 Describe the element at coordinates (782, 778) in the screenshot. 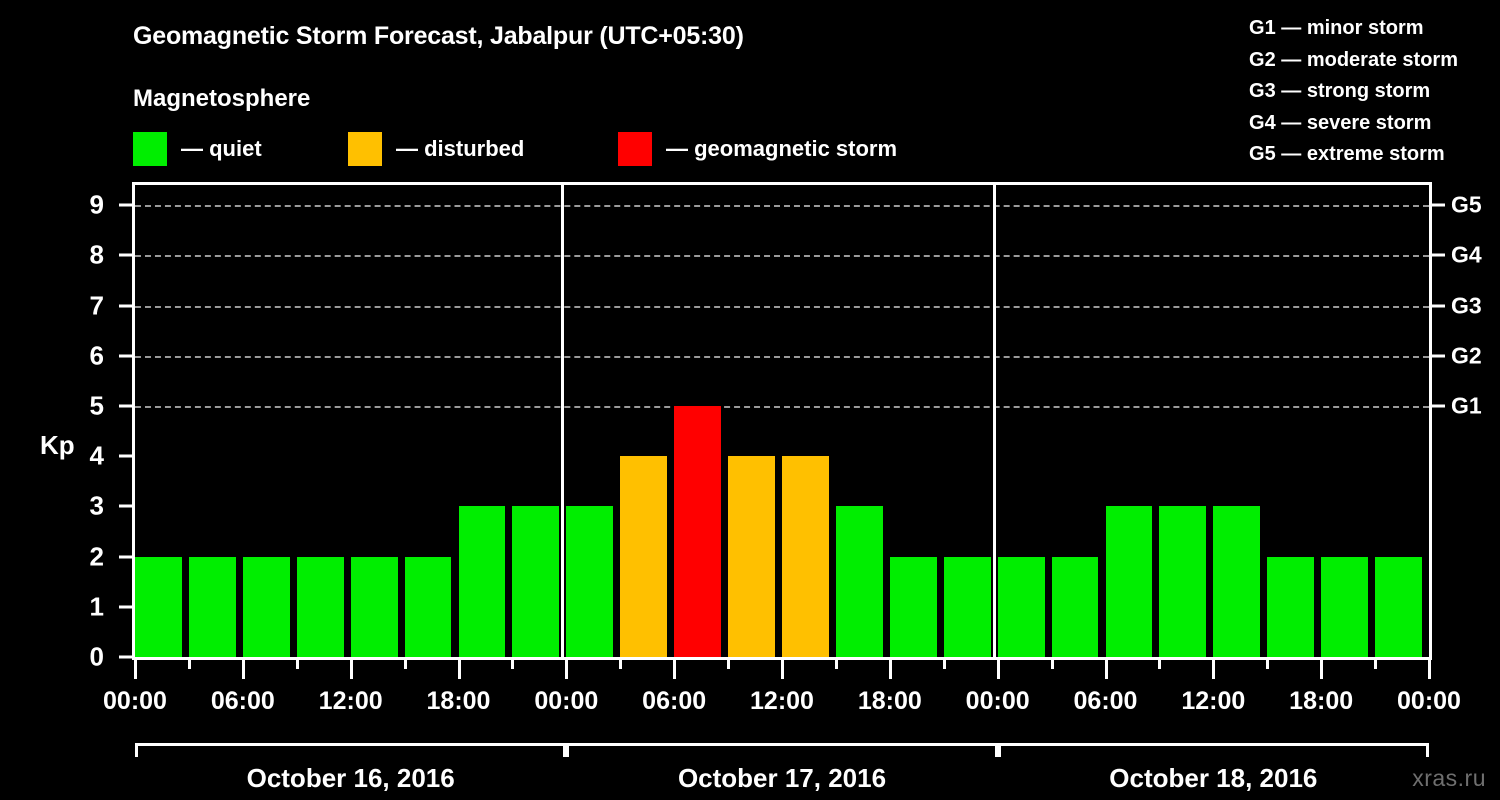

I see `date-caption-2: October 17, 2016` at that location.